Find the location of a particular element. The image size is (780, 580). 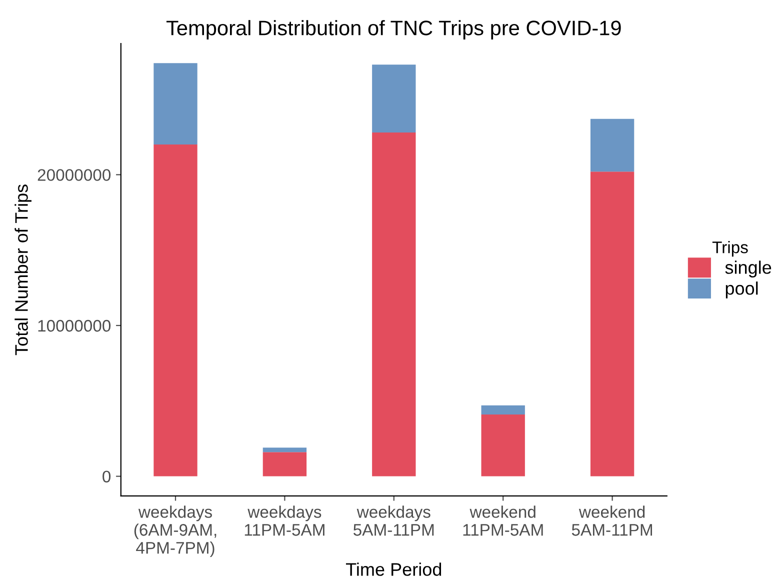

x-axis-title: Time Period is located at coordinates (394, 569).